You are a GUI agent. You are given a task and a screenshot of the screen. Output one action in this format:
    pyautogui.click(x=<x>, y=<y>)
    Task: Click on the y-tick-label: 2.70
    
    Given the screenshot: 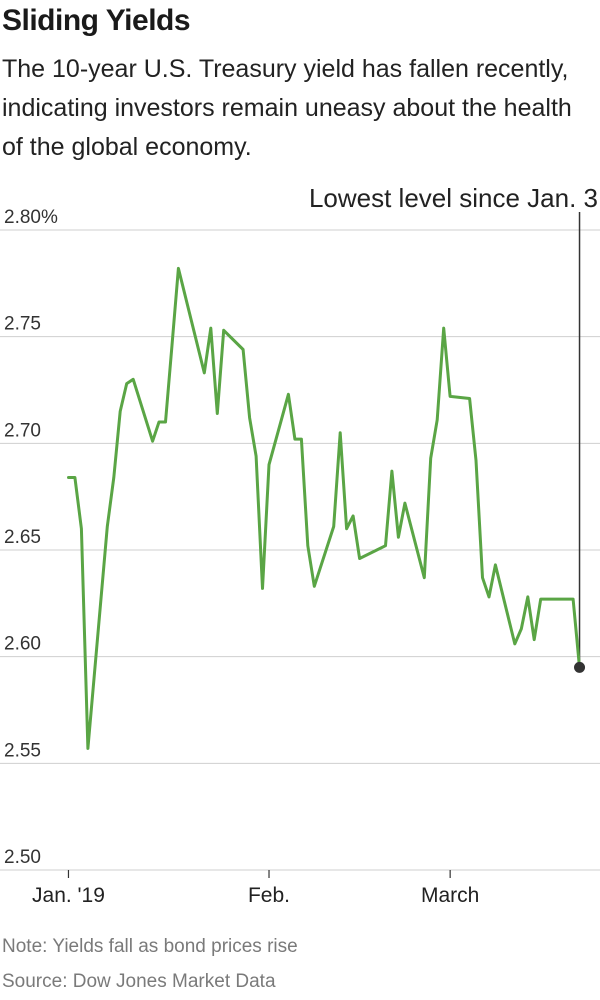 What is the action you would take?
    pyautogui.click(x=22, y=430)
    